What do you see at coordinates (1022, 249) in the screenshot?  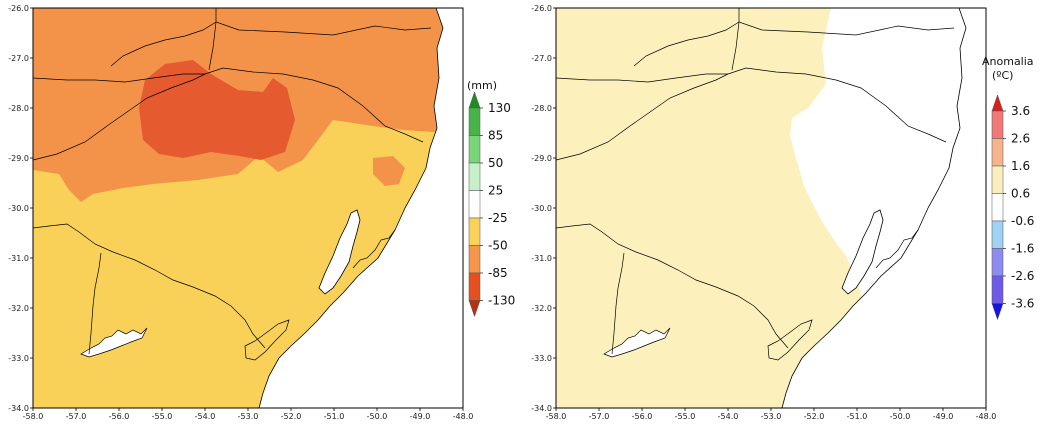 I see `temp-colorbar-label: -1.6` at bounding box center [1022, 249].